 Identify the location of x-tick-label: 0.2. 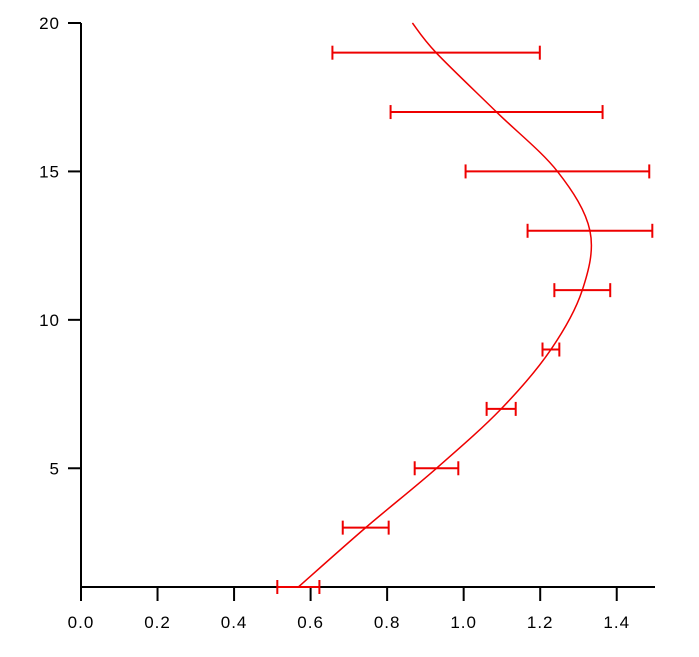
(157, 622).